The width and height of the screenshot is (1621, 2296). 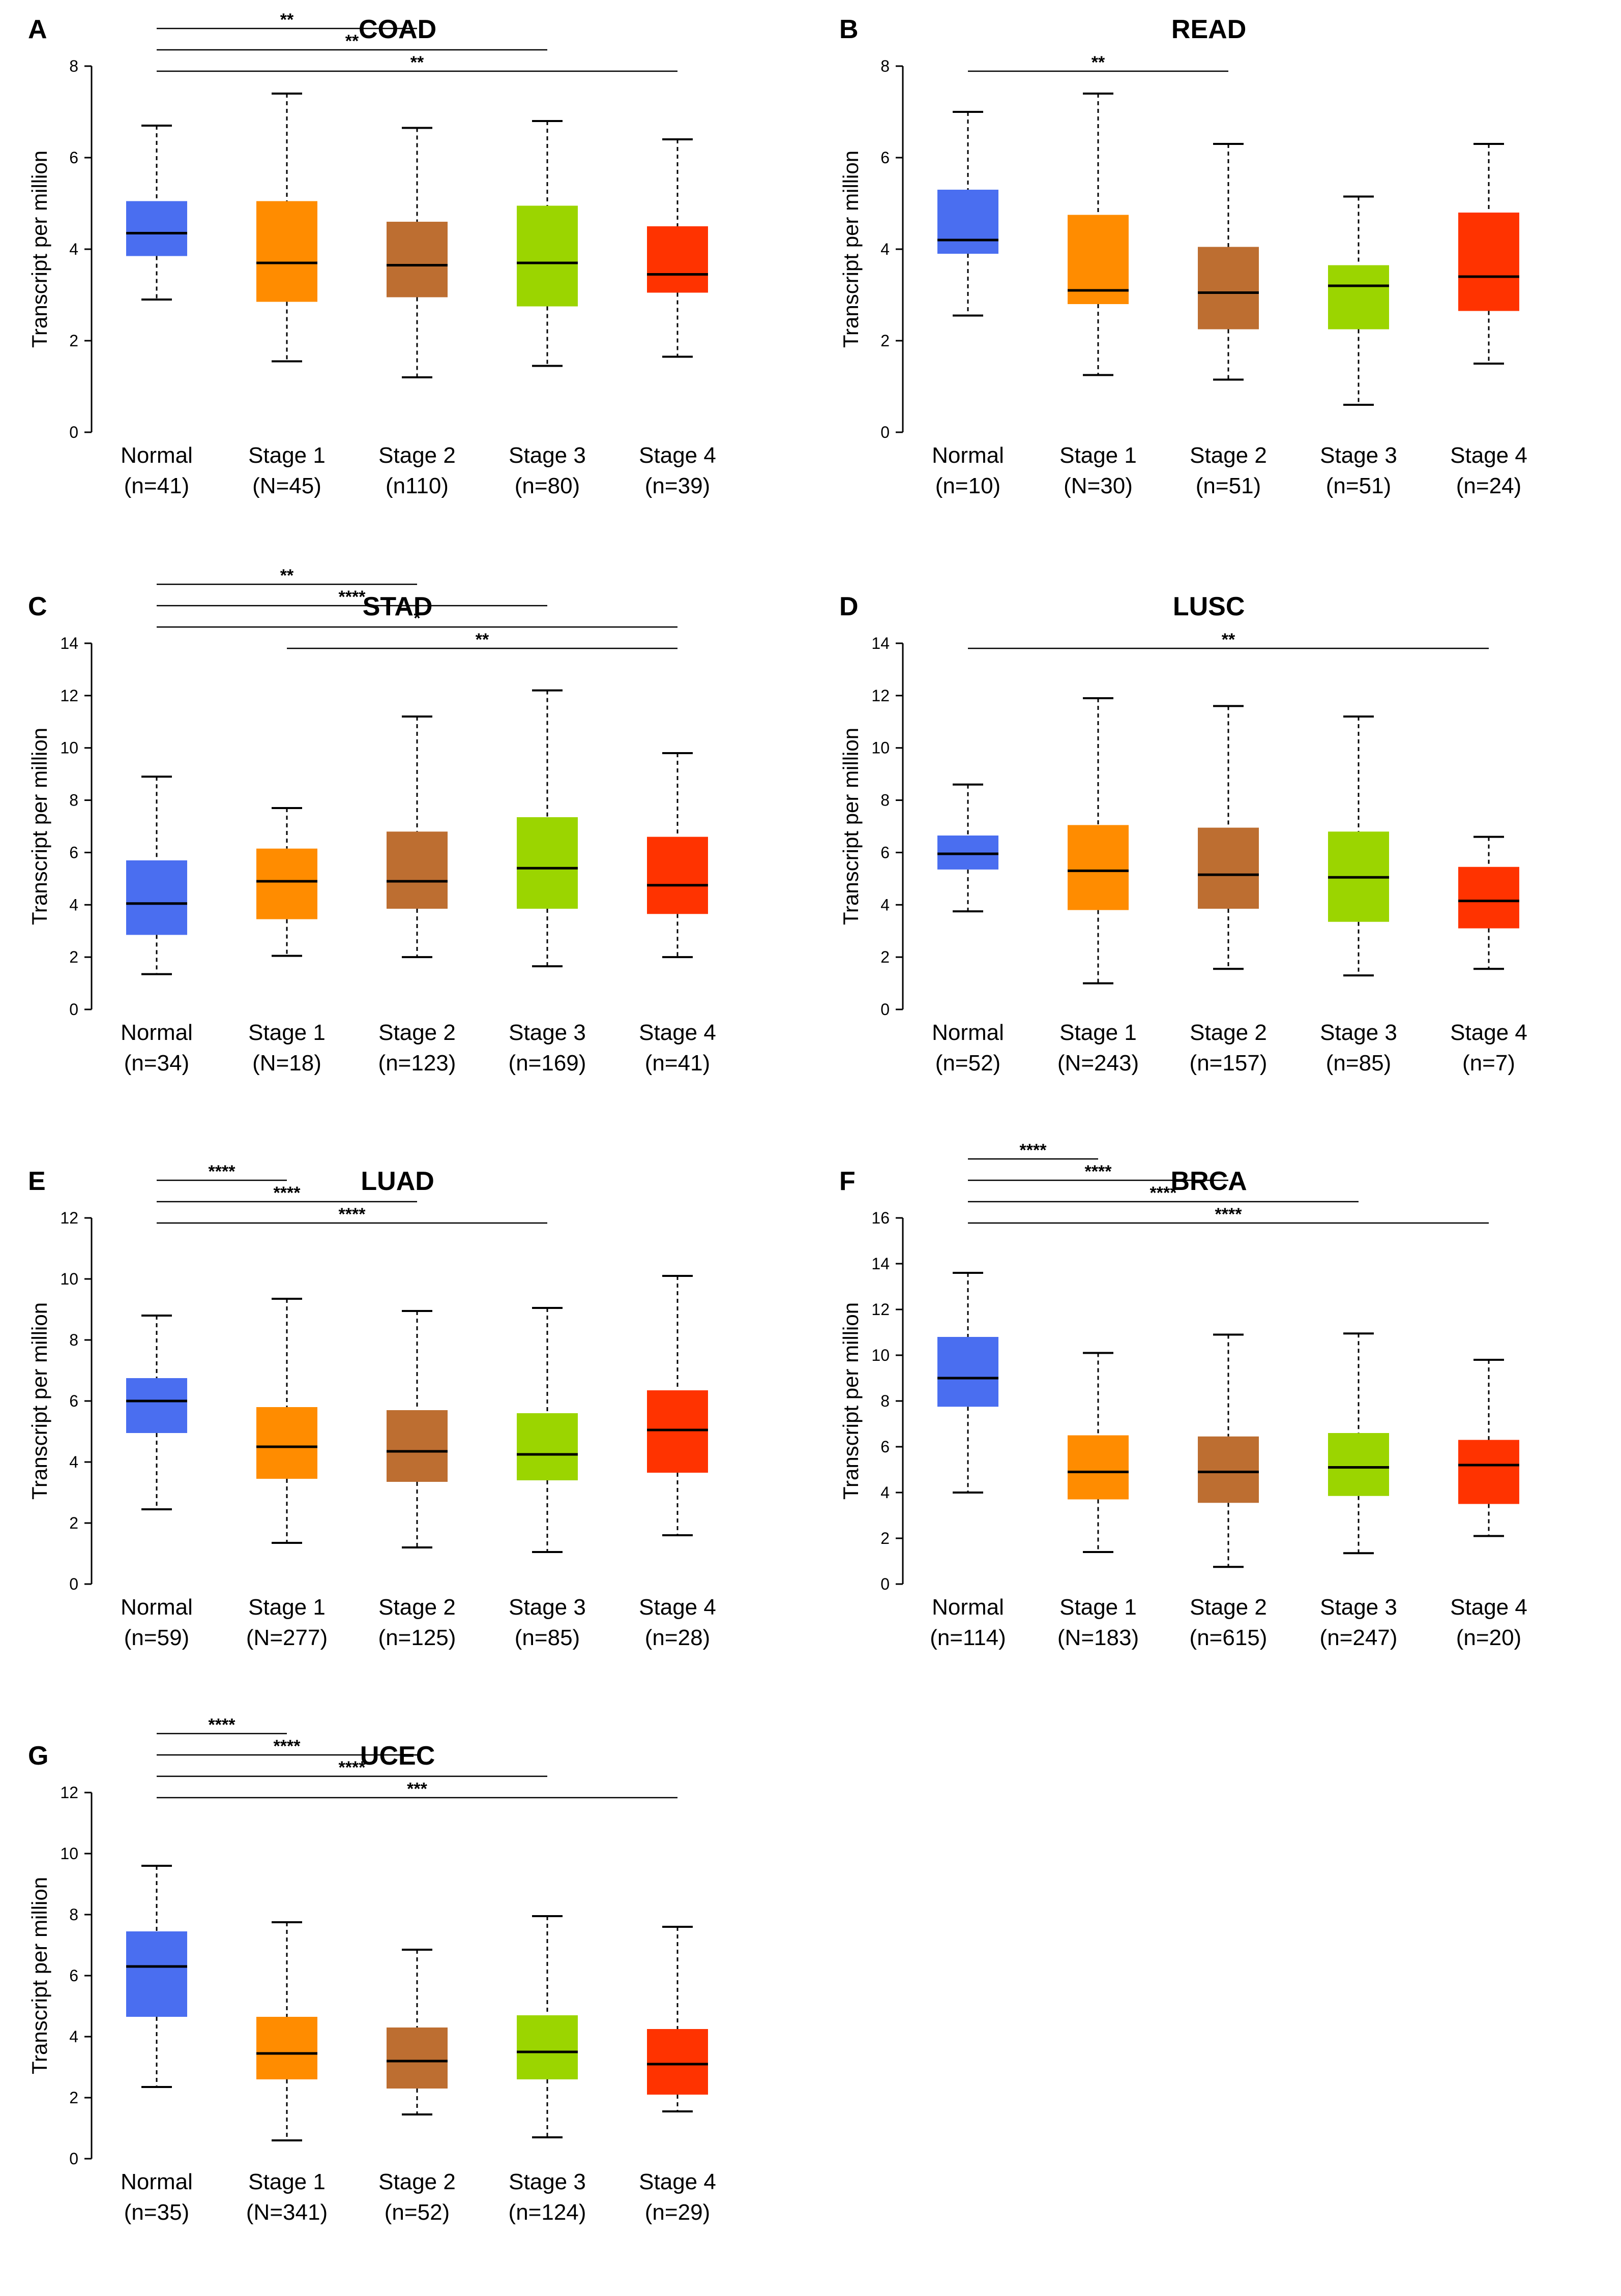 I want to click on sample-count-label: (N=45), so click(x=286, y=486).